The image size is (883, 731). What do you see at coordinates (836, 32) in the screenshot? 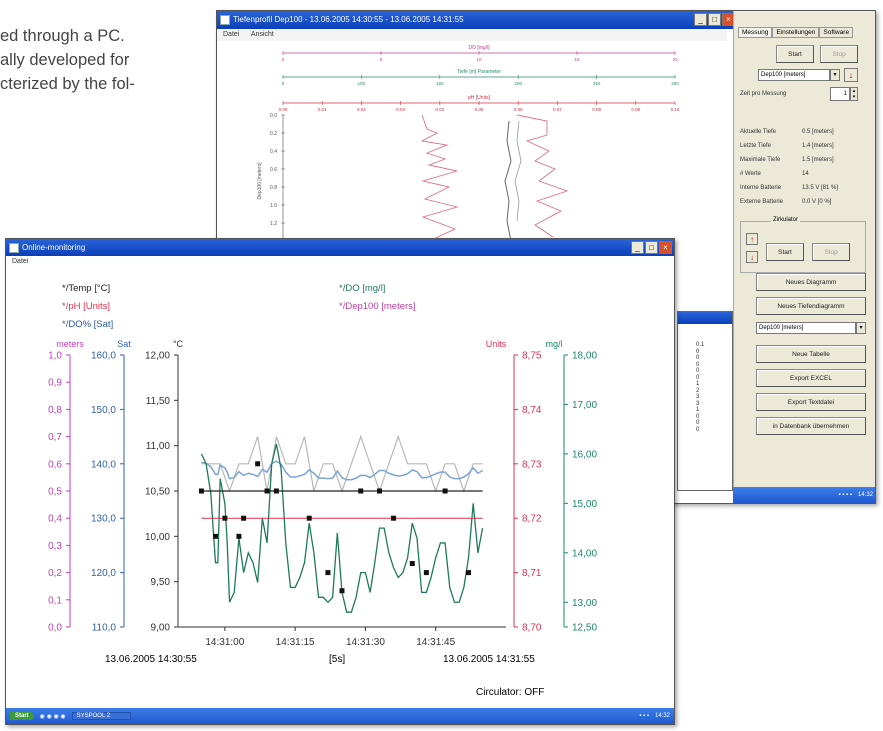
I see `tab-software: Software` at bounding box center [836, 32].